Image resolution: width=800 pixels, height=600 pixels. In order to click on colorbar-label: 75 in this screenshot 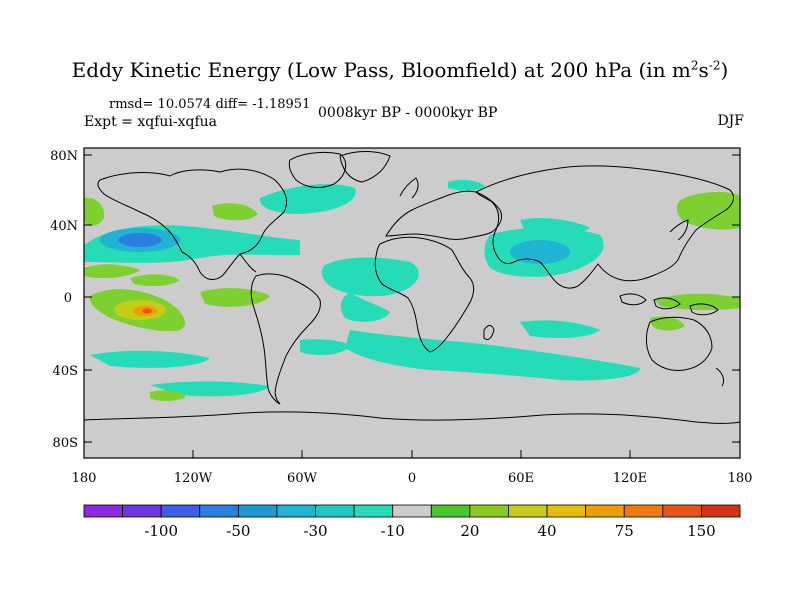, I will do `click(624, 531)`.